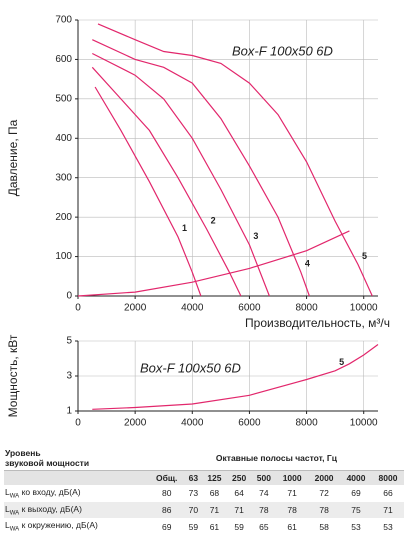  I want to click on y-axis-label: Давление, Па, so click(13, 157).